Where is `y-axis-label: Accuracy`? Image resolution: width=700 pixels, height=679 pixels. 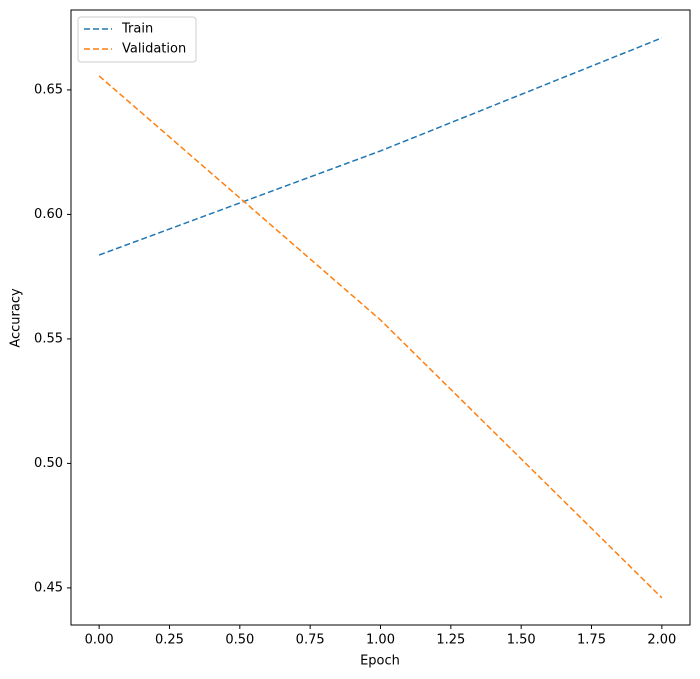
y-axis-label: Accuracy is located at coordinates (16, 318).